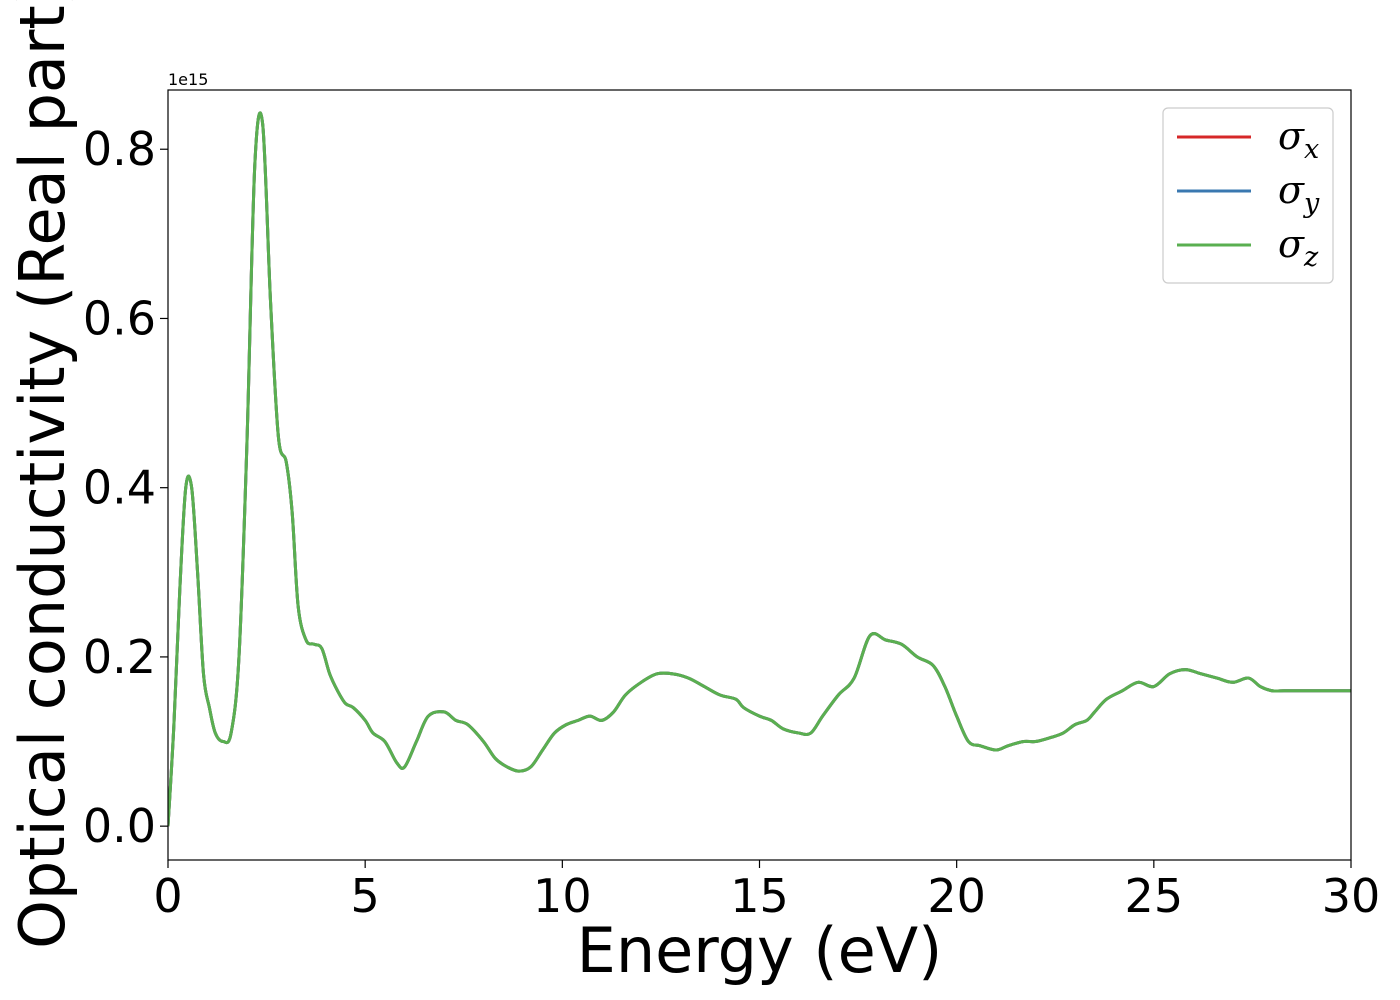 This screenshot has width=1400, height=1000. I want to click on x-tick-label: 15, so click(759, 896).